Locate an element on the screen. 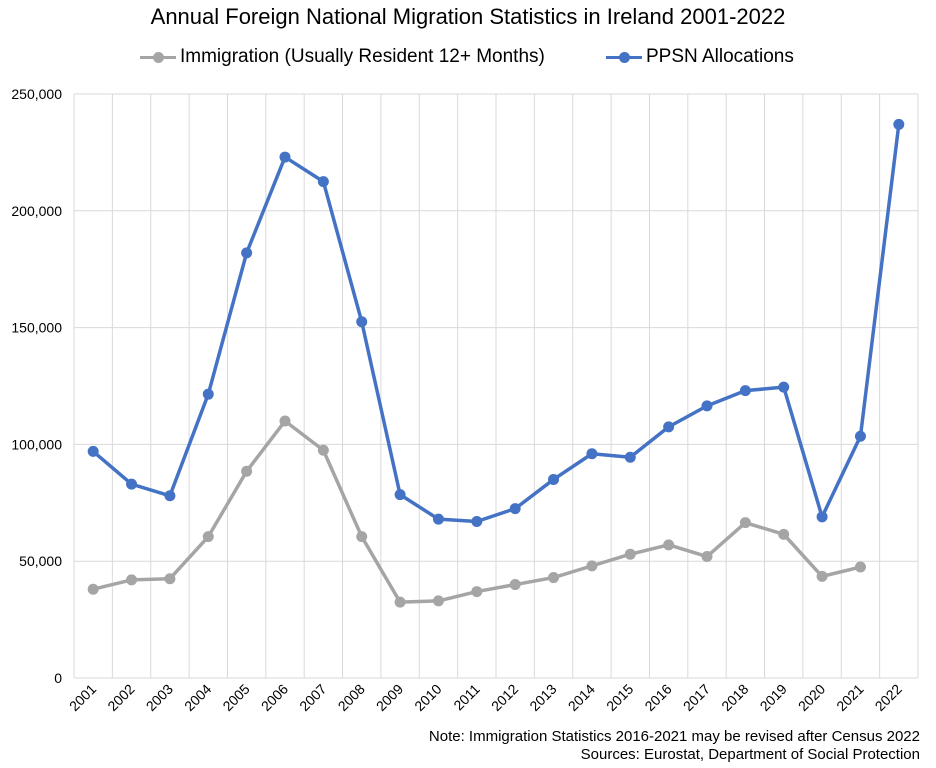 The image size is (936, 768). legend-item-ppsn: PPSN Allocations is located at coordinates (700, 57).